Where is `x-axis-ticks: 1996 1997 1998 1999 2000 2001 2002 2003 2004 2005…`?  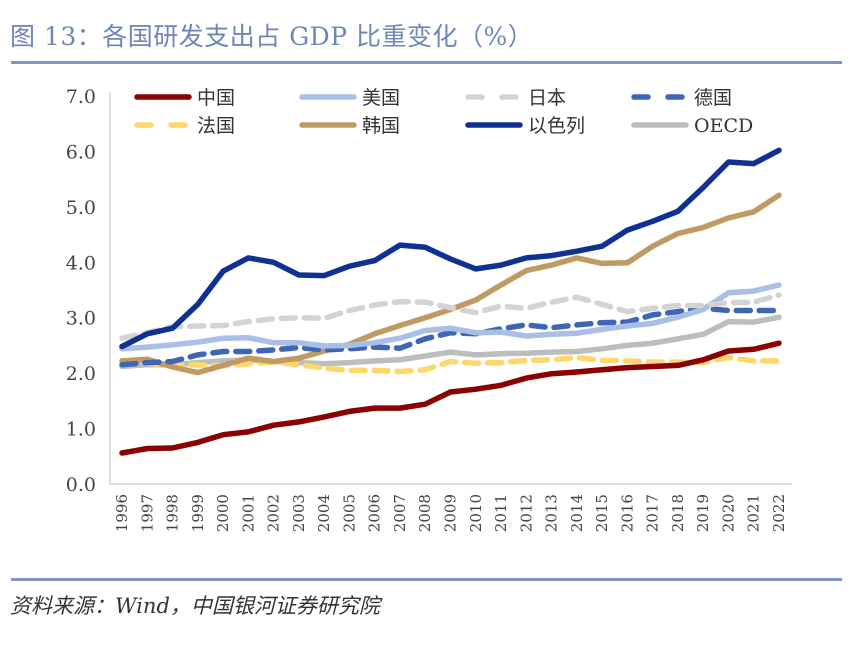 x-axis-ticks: 1996 1997 1998 1999 2000 2001 2002 2003 2004 2005… is located at coordinates (450, 513).